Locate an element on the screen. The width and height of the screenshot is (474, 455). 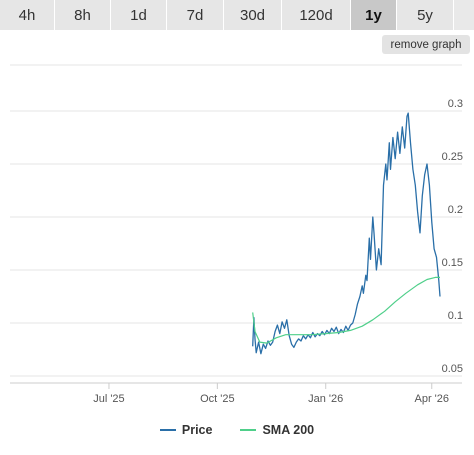
legend-item-sma-200: SMA 200 is located at coordinates (277, 430).